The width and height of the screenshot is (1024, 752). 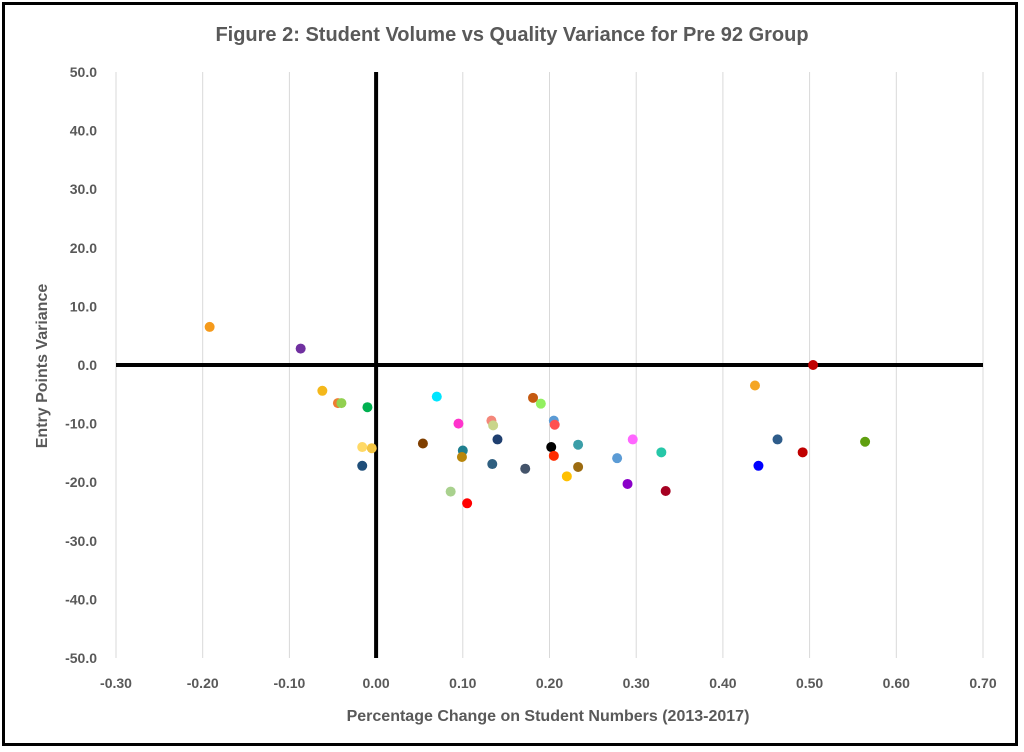 I want to click on x-tick-label: 0.40, so click(x=722, y=683).